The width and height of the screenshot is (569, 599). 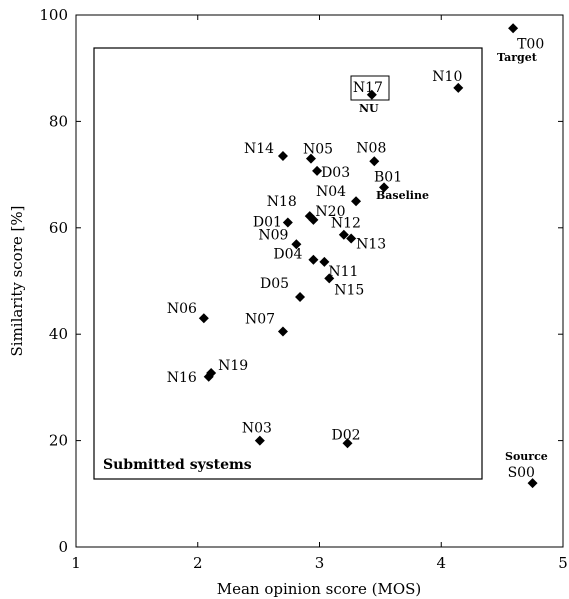 What do you see at coordinates (388, 177) in the screenshot?
I see `label-b01: B01` at bounding box center [388, 177].